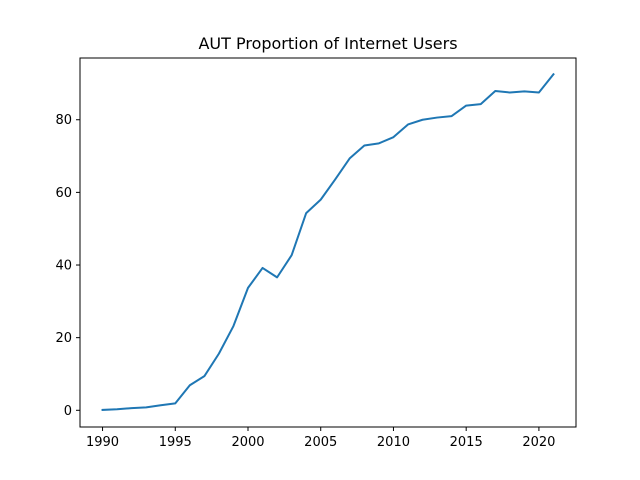 This screenshot has height=480, width=640. What do you see at coordinates (63, 120) in the screenshot?
I see `y-tick-label: 80` at bounding box center [63, 120].